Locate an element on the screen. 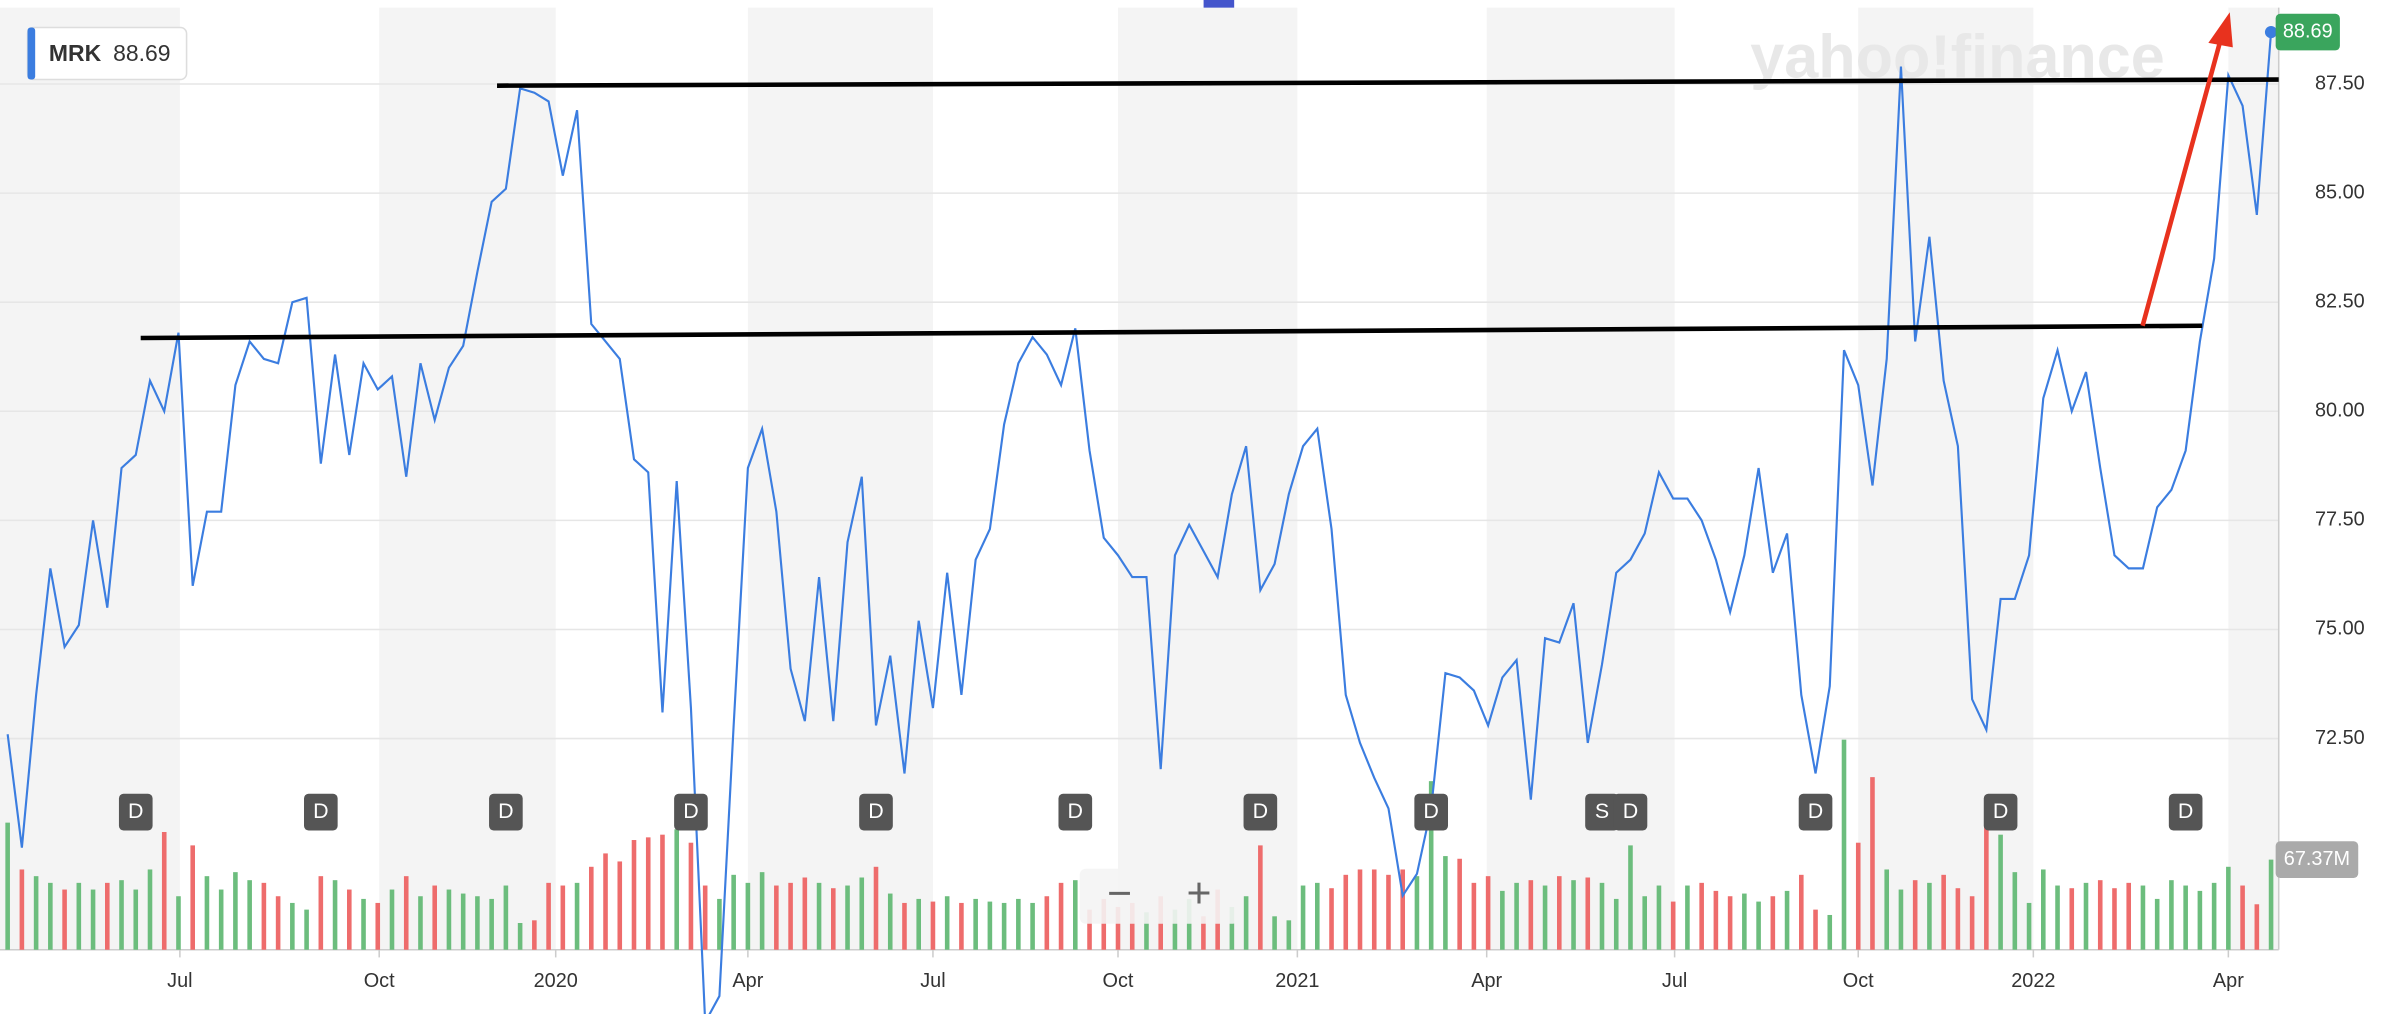 The width and height of the screenshot is (2398, 1019). zoom-panel is located at coordinates (1159, 896).